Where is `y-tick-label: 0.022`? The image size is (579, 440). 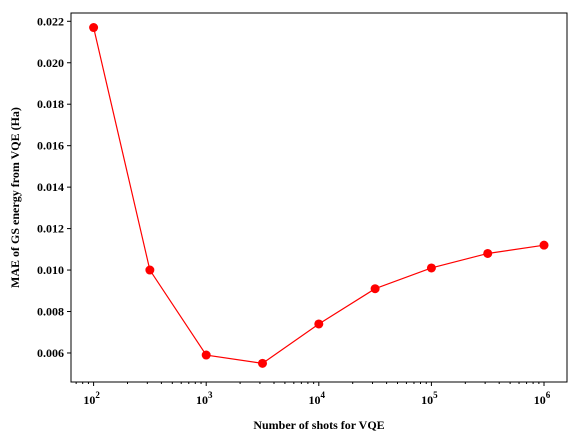
y-tick-label: 0.022 is located at coordinates (50, 21).